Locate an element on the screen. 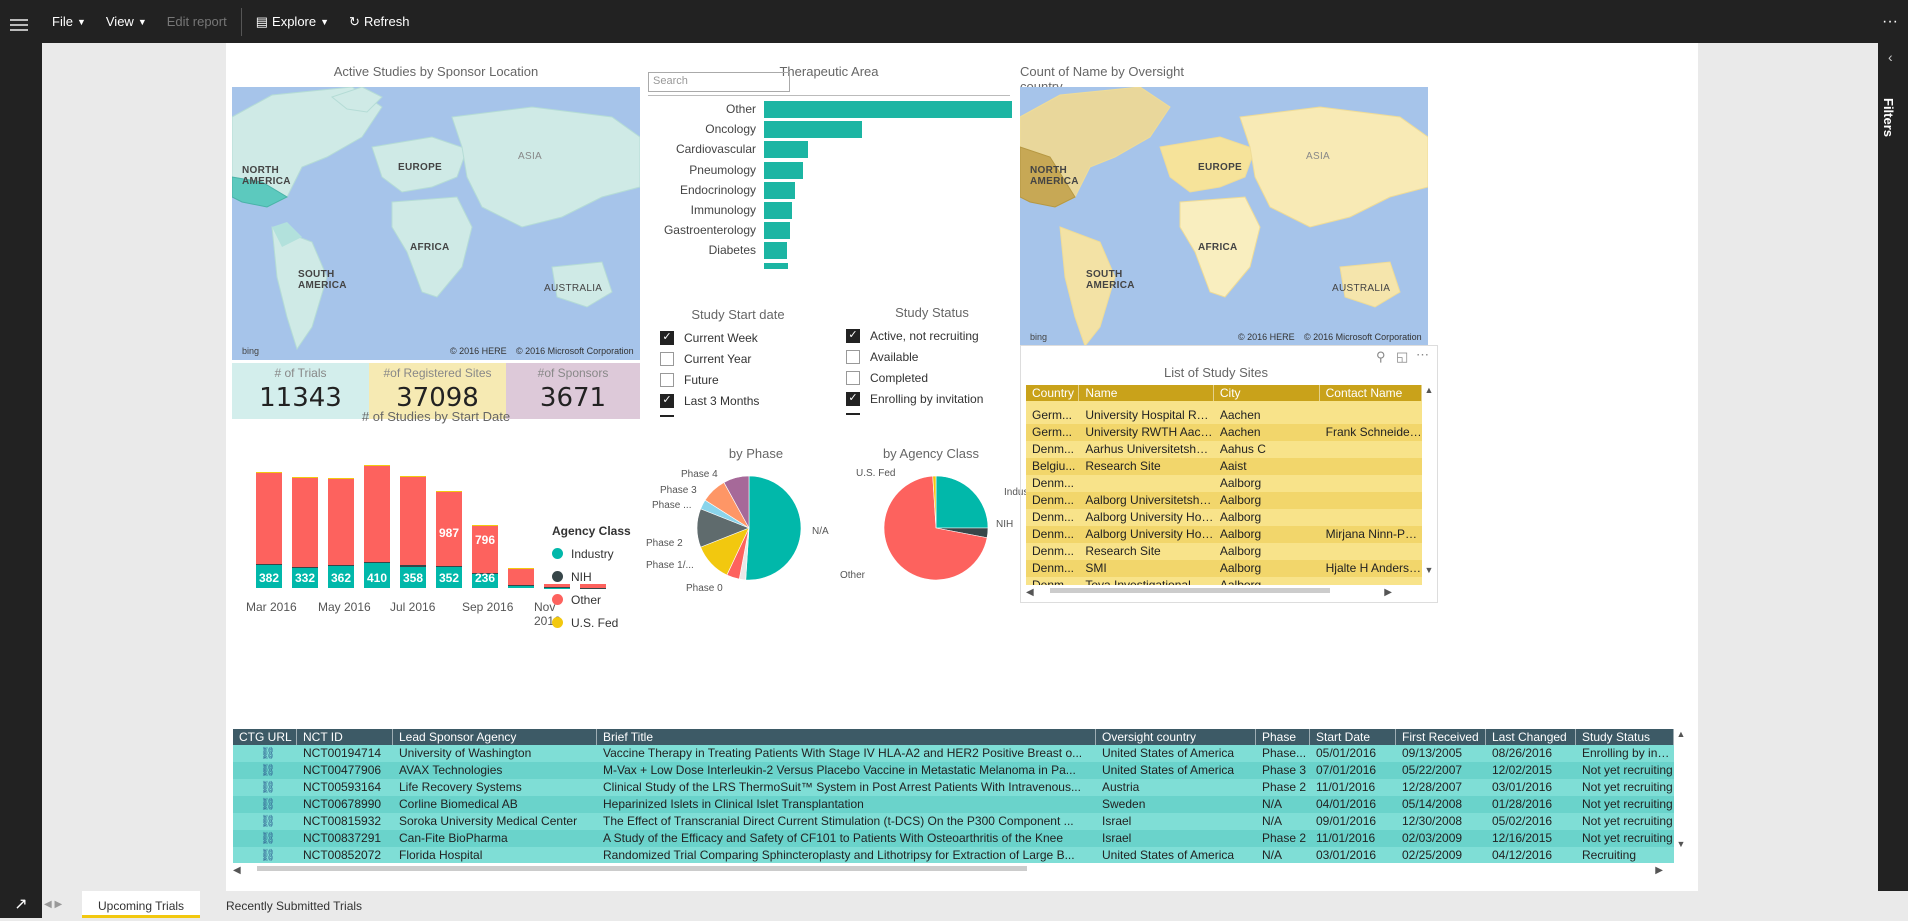 The height and width of the screenshot is (921, 1908). column-header: First Received is located at coordinates (1441, 737).